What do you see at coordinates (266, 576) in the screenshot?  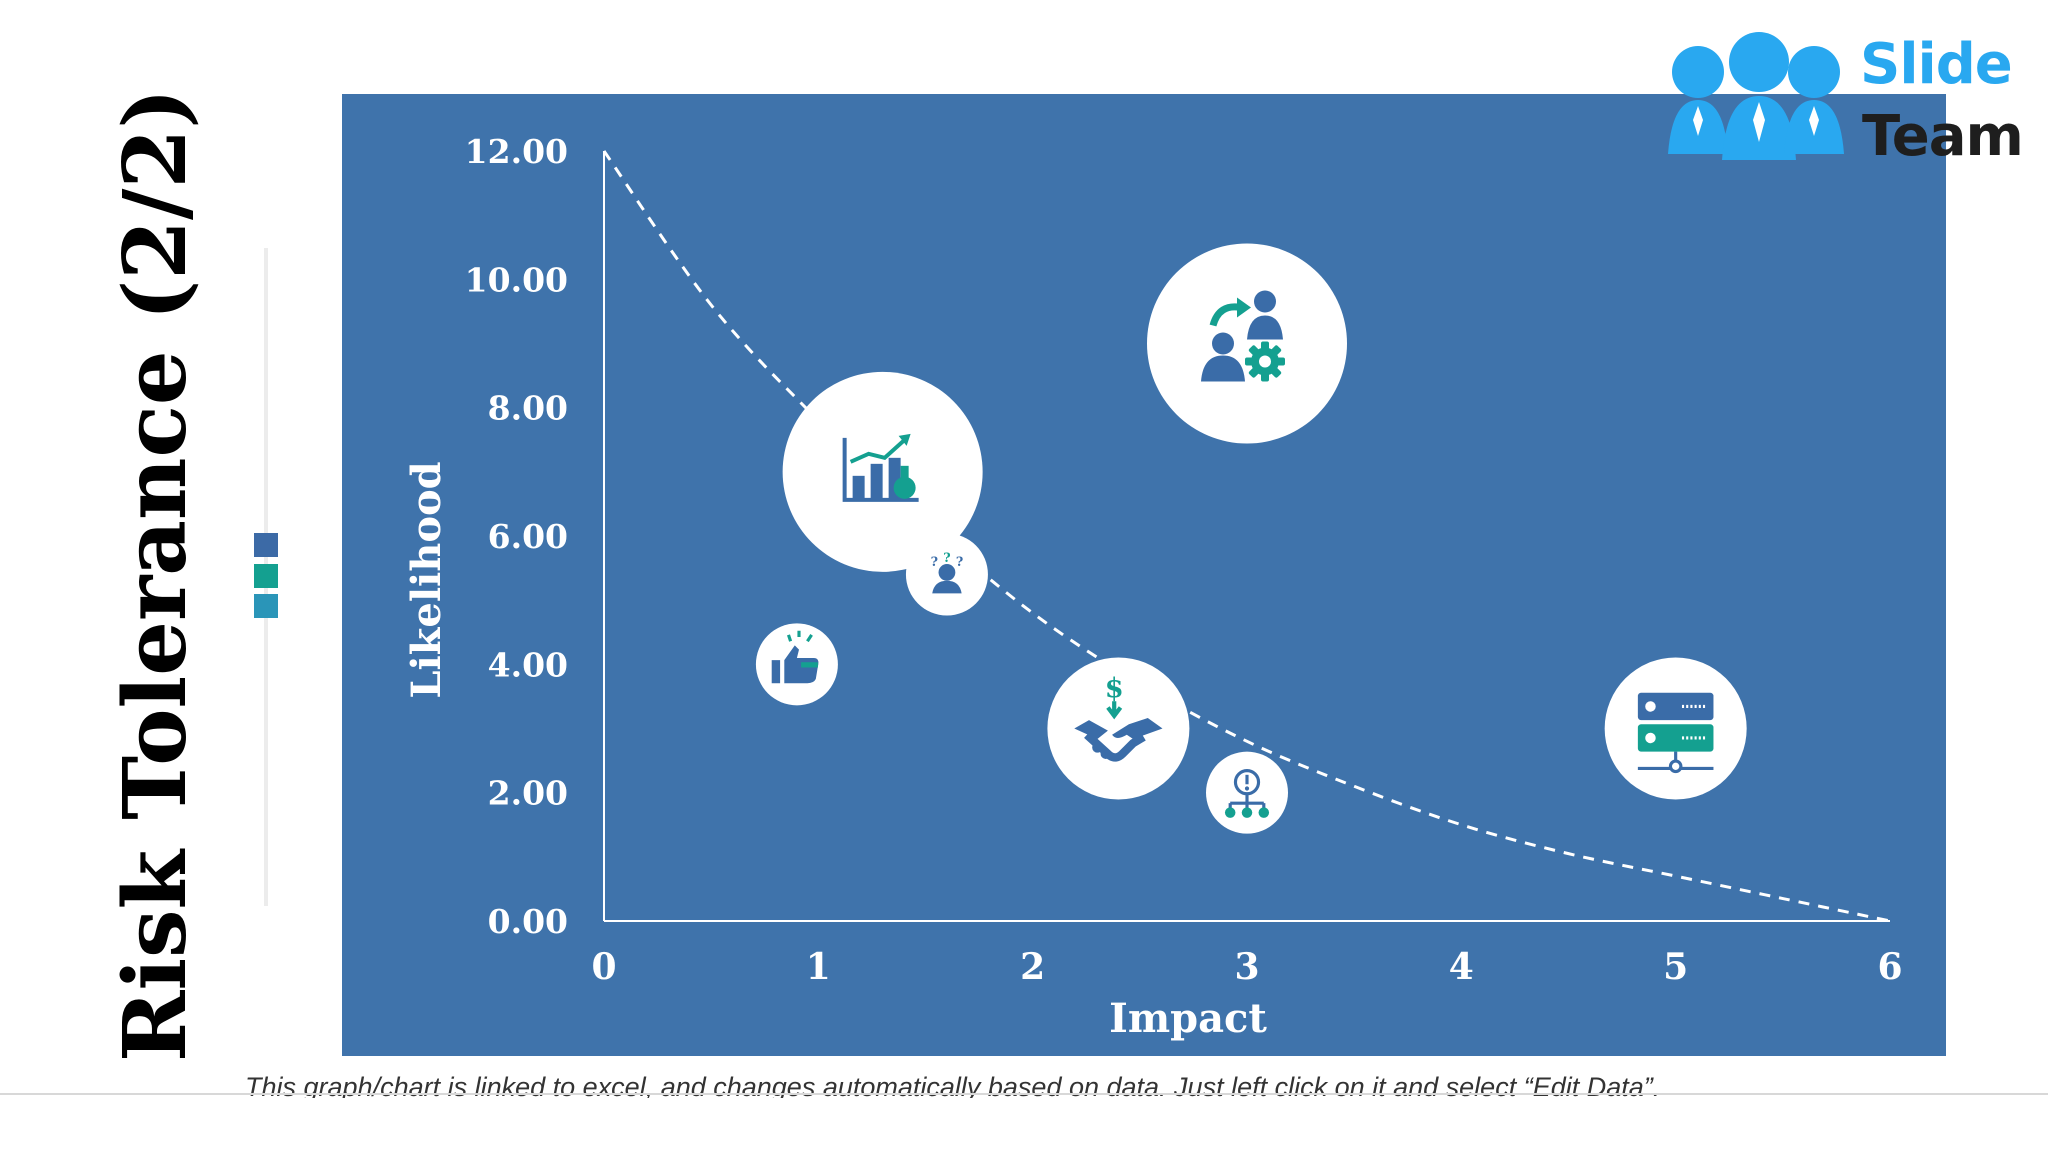 I see `accent-square-teal` at bounding box center [266, 576].